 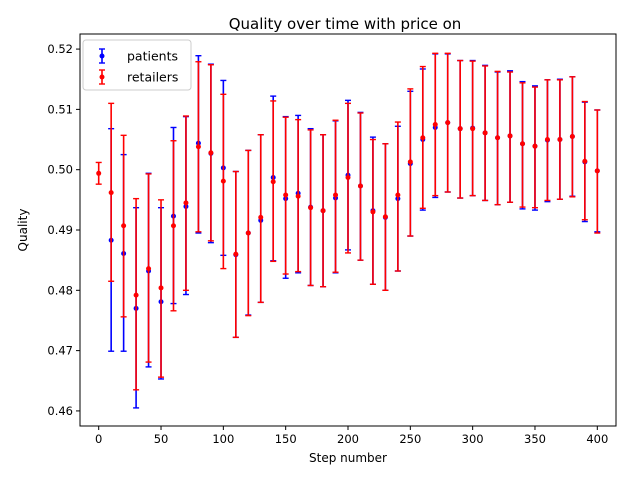 What do you see at coordinates (535, 439) in the screenshot?
I see `x-tick-label: 350` at bounding box center [535, 439].